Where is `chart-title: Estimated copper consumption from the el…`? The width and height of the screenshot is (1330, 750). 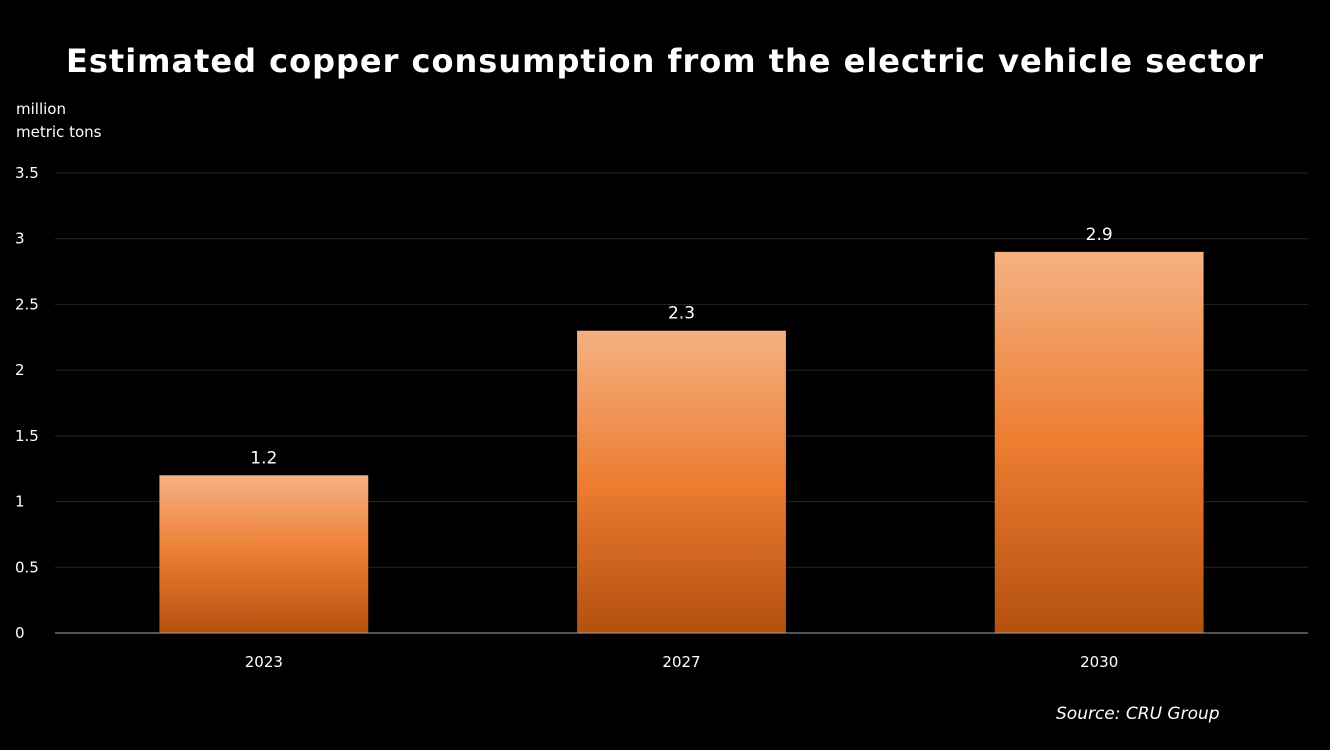
chart-title: Estimated copper consumption from the el… is located at coordinates (665, 61).